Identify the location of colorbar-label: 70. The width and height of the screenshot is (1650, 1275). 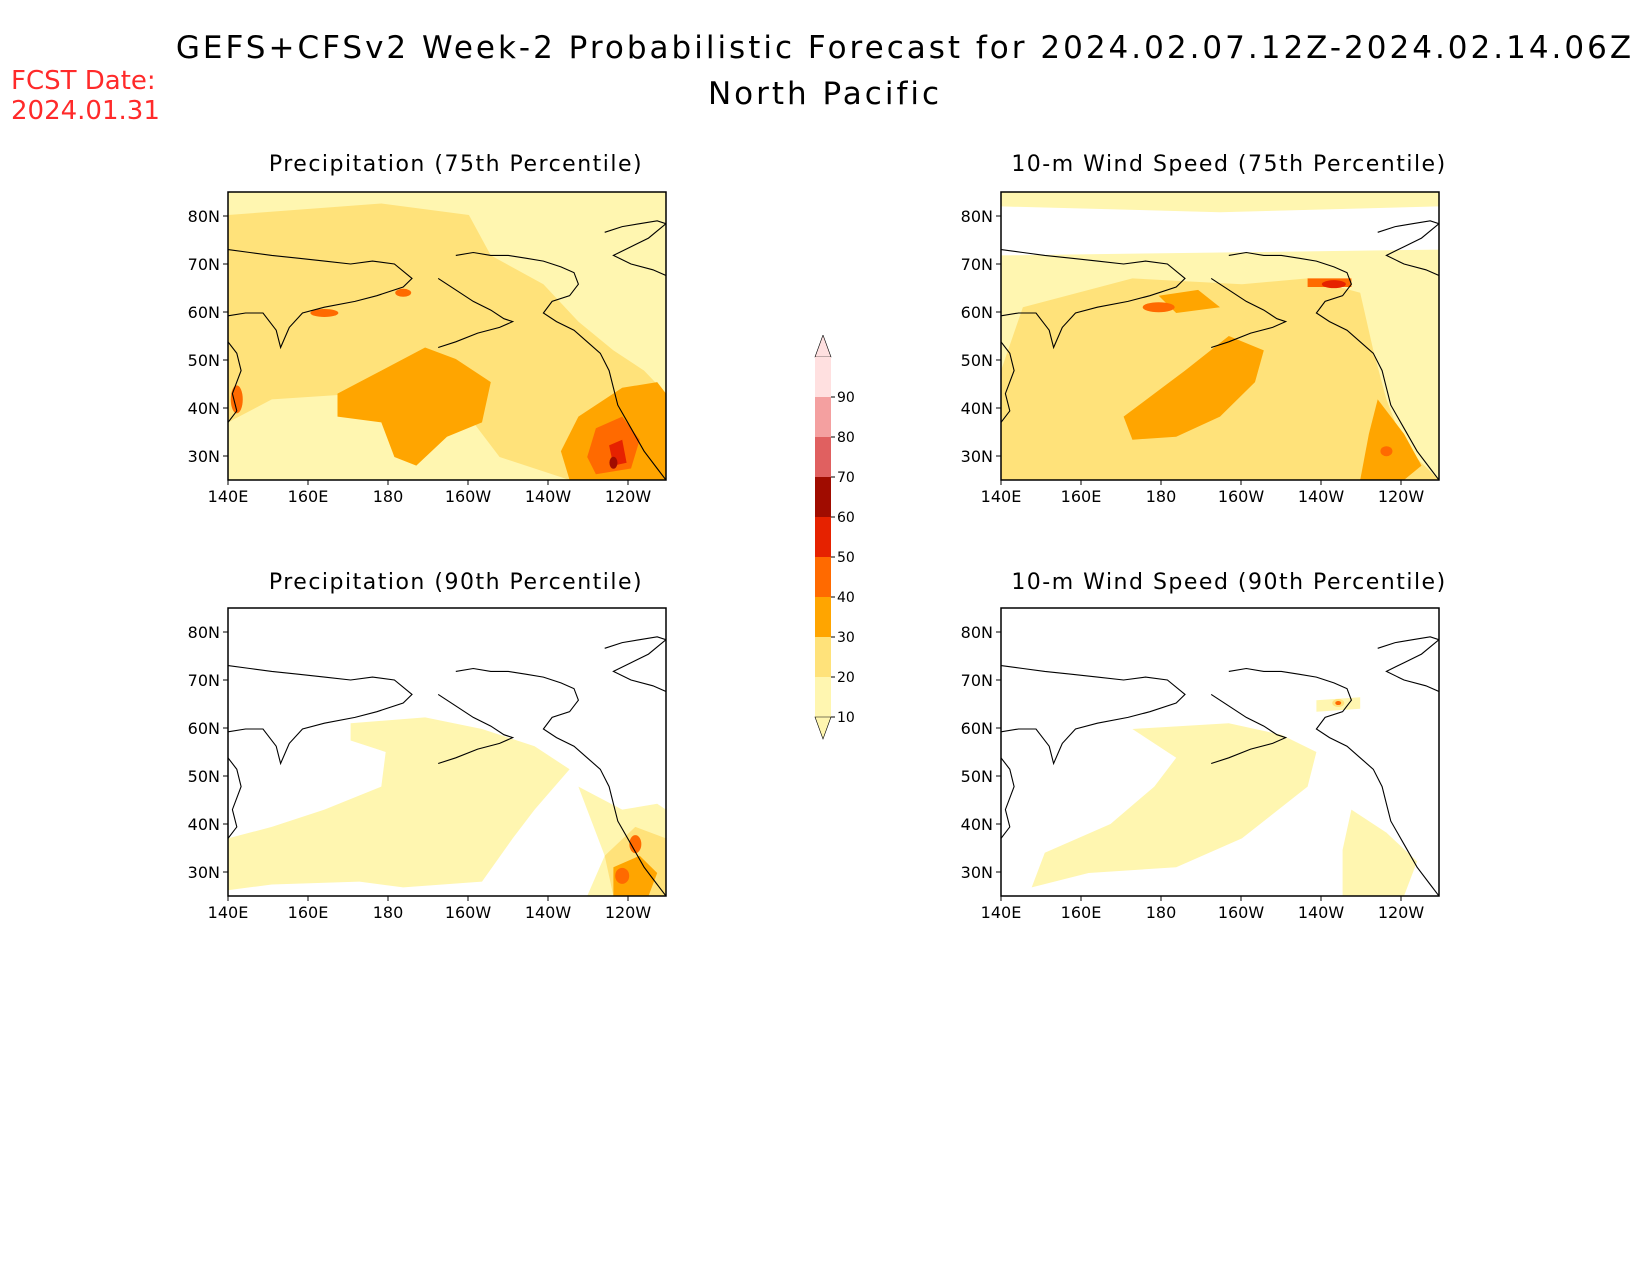
(846, 478).